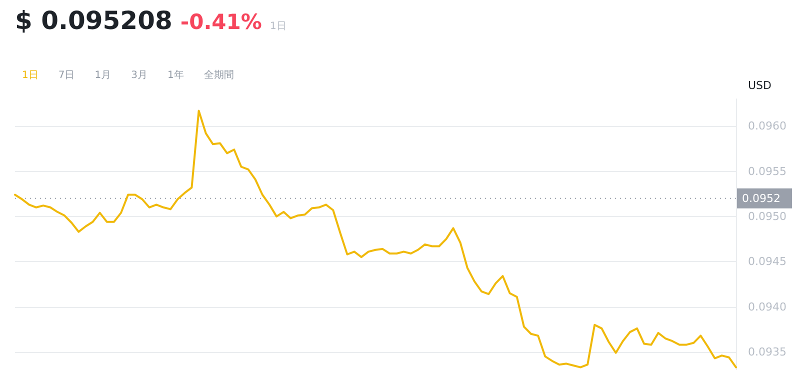 The image size is (800, 370). What do you see at coordinates (760, 85) in the screenshot?
I see `y-axis-title: USD` at bounding box center [760, 85].